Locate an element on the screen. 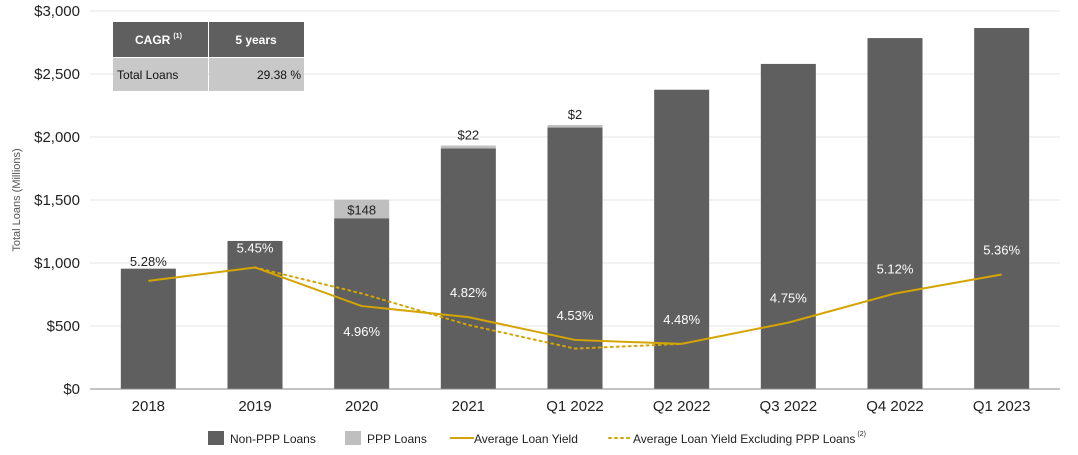 This screenshot has height=455, width=1078. x-tick-label: Q4 2022 is located at coordinates (895, 406).